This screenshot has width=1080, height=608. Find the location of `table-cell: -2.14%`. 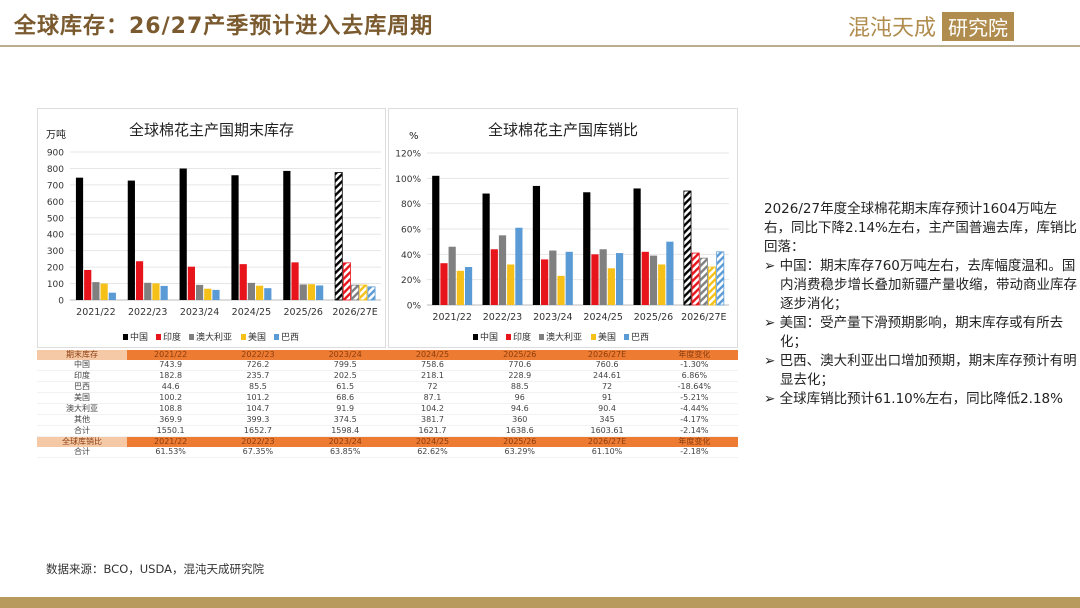

table-cell: -2.14% is located at coordinates (694, 431).